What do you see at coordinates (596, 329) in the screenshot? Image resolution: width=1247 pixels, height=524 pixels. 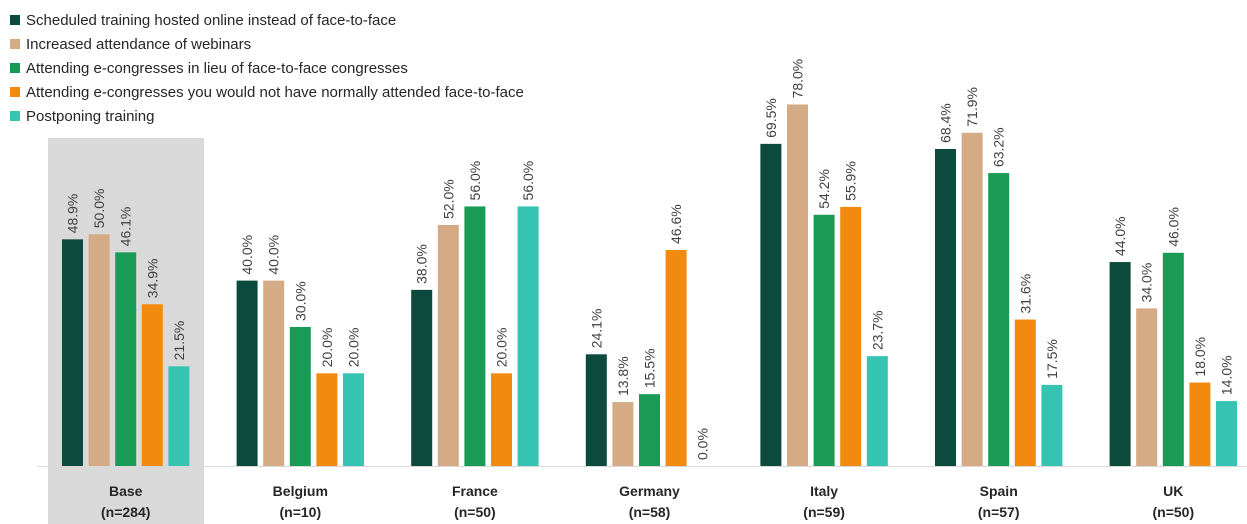 I see `data-label: 24.1%` at bounding box center [596, 329].